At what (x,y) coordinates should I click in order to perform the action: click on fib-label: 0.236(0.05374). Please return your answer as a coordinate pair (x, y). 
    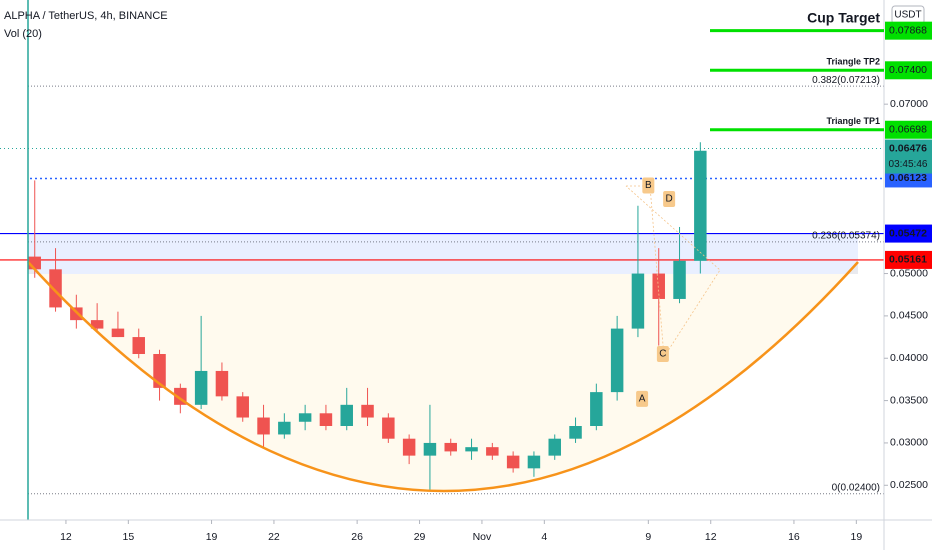
    Looking at the image, I should click on (846, 236).